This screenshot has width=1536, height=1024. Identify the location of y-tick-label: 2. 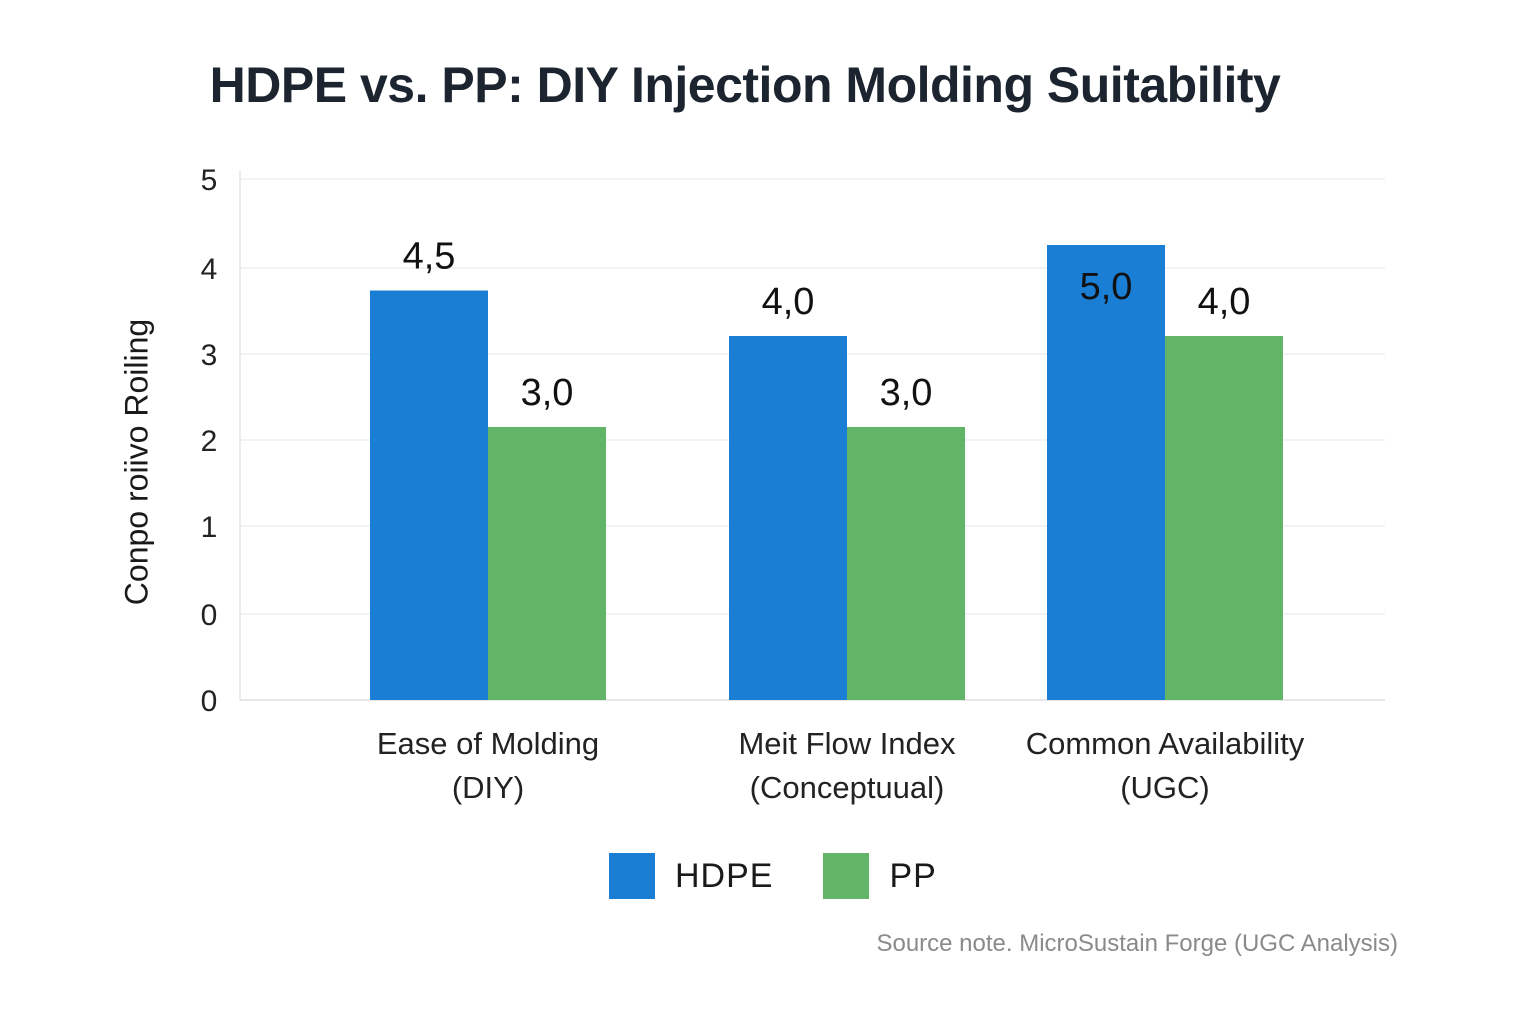
(209, 441).